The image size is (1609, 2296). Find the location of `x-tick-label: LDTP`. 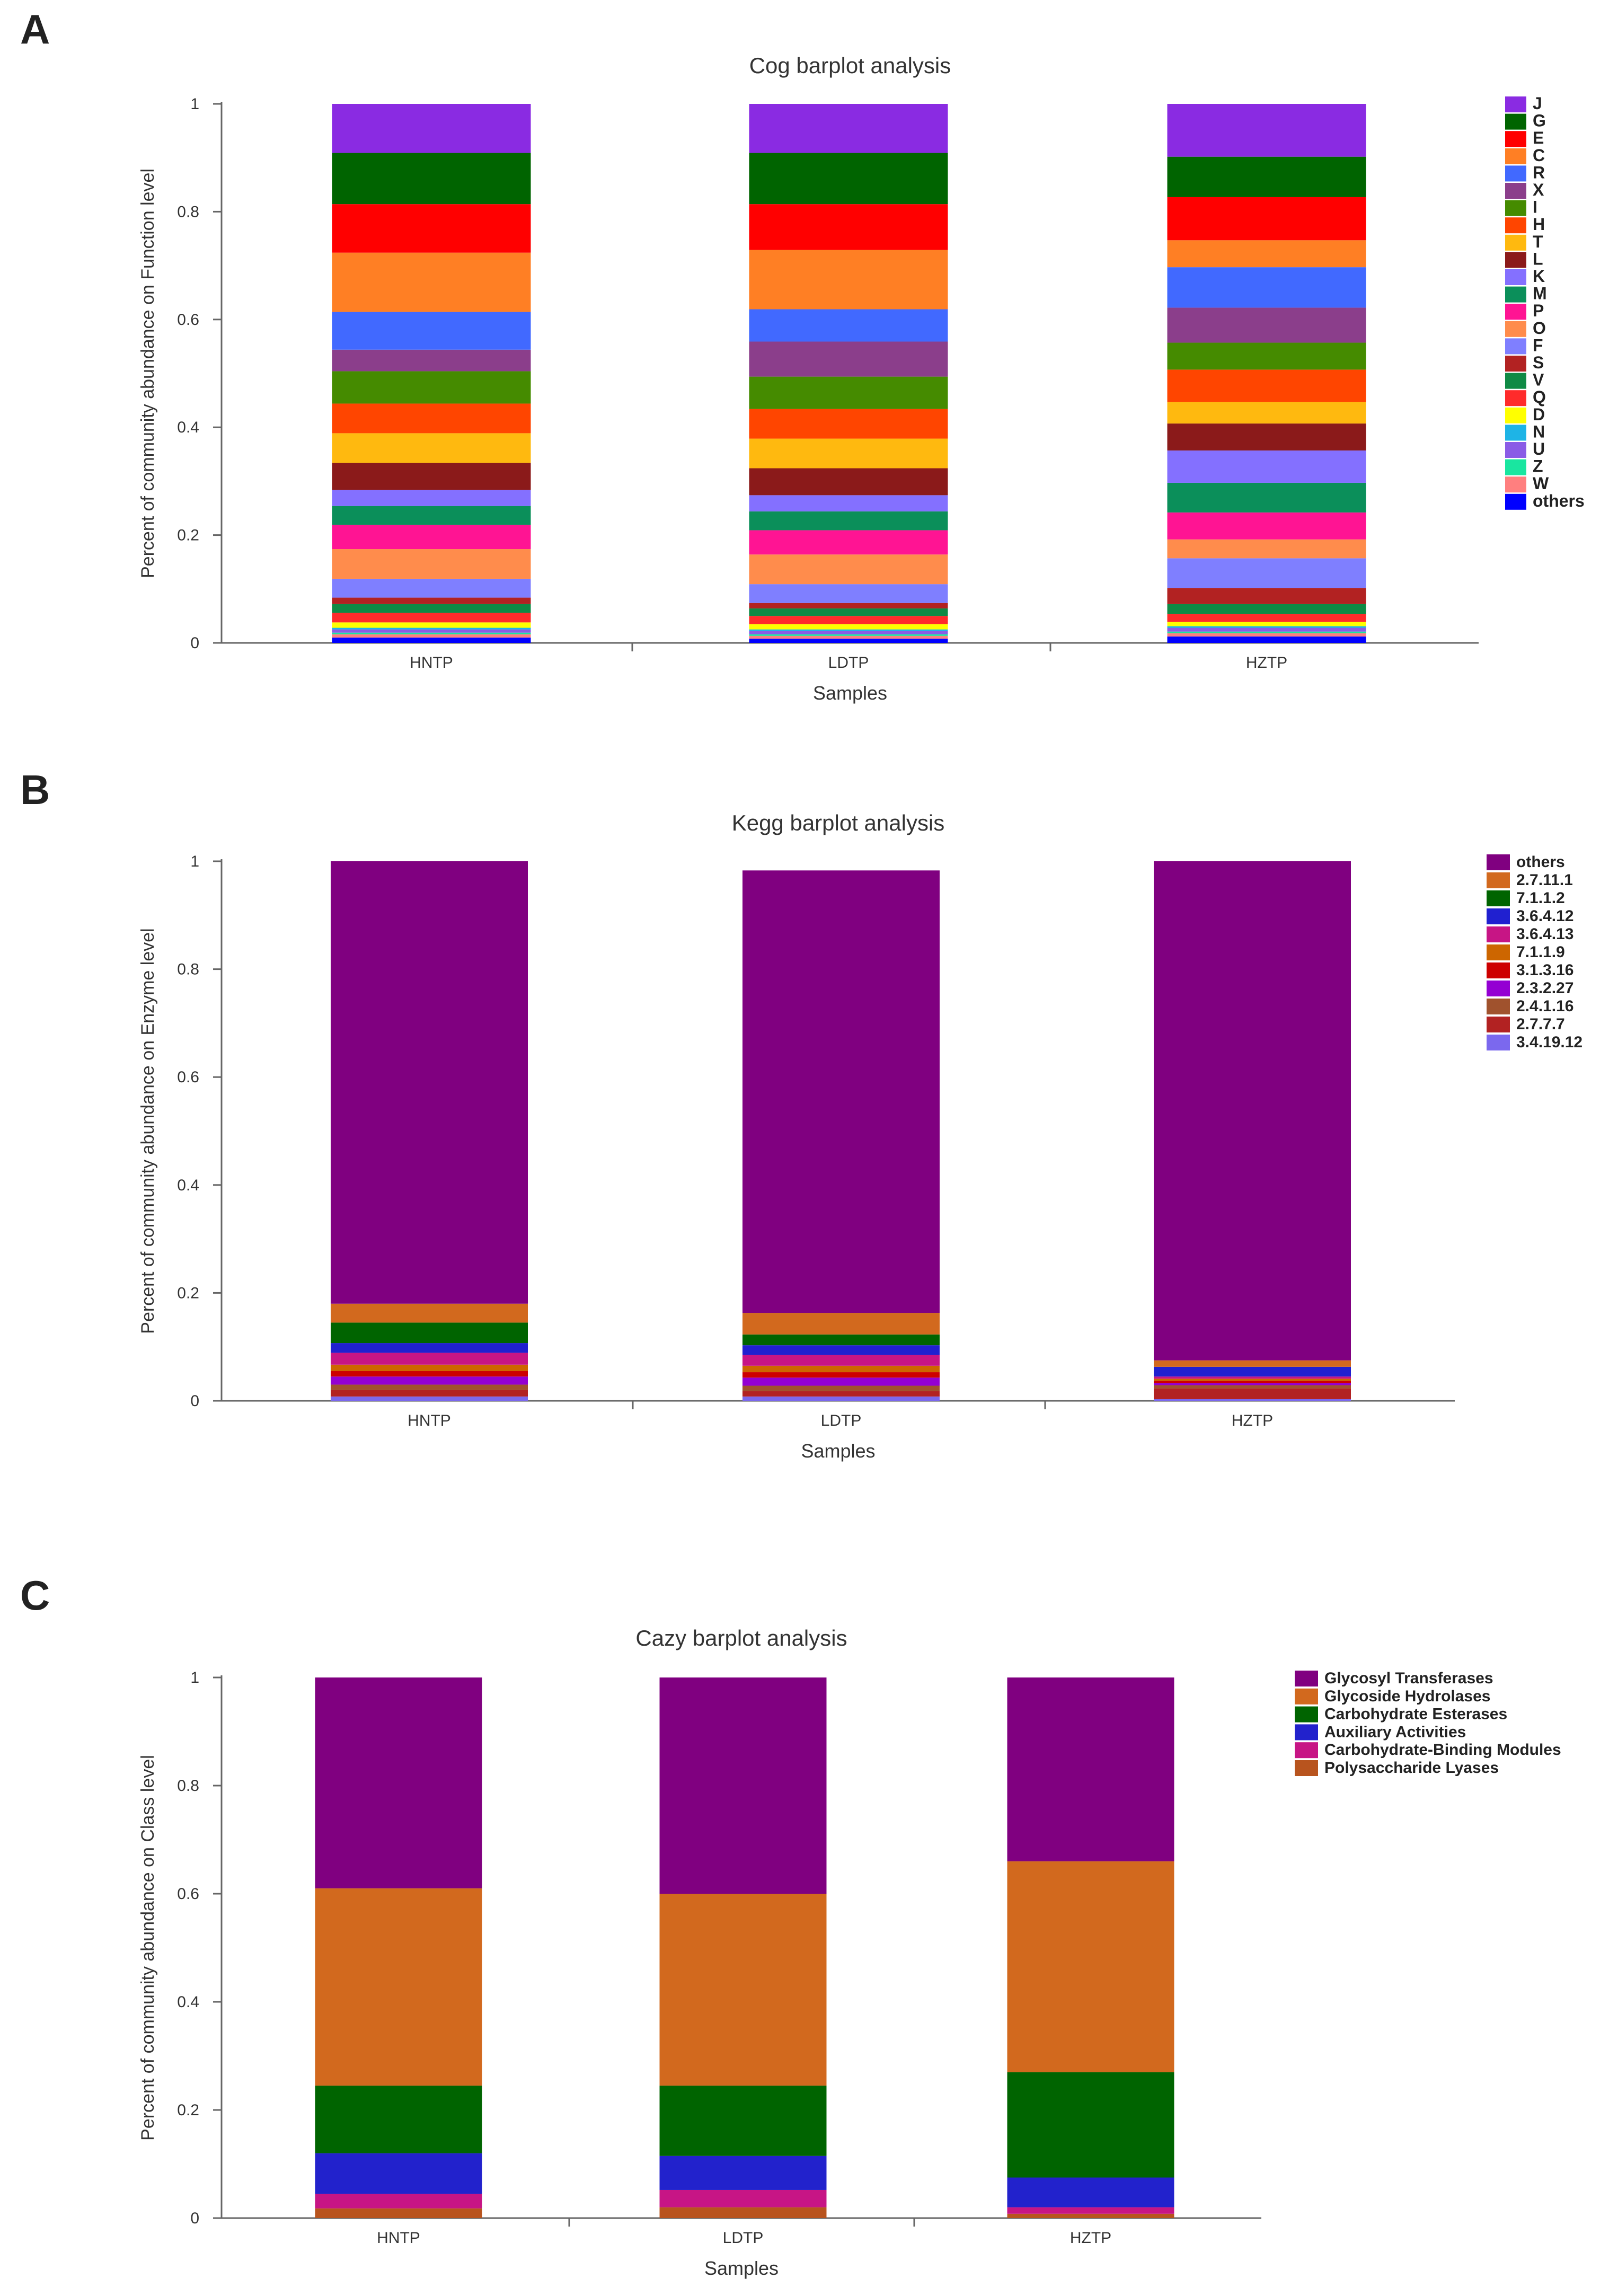

x-tick-label: LDTP is located at coordinates (743, 2238).